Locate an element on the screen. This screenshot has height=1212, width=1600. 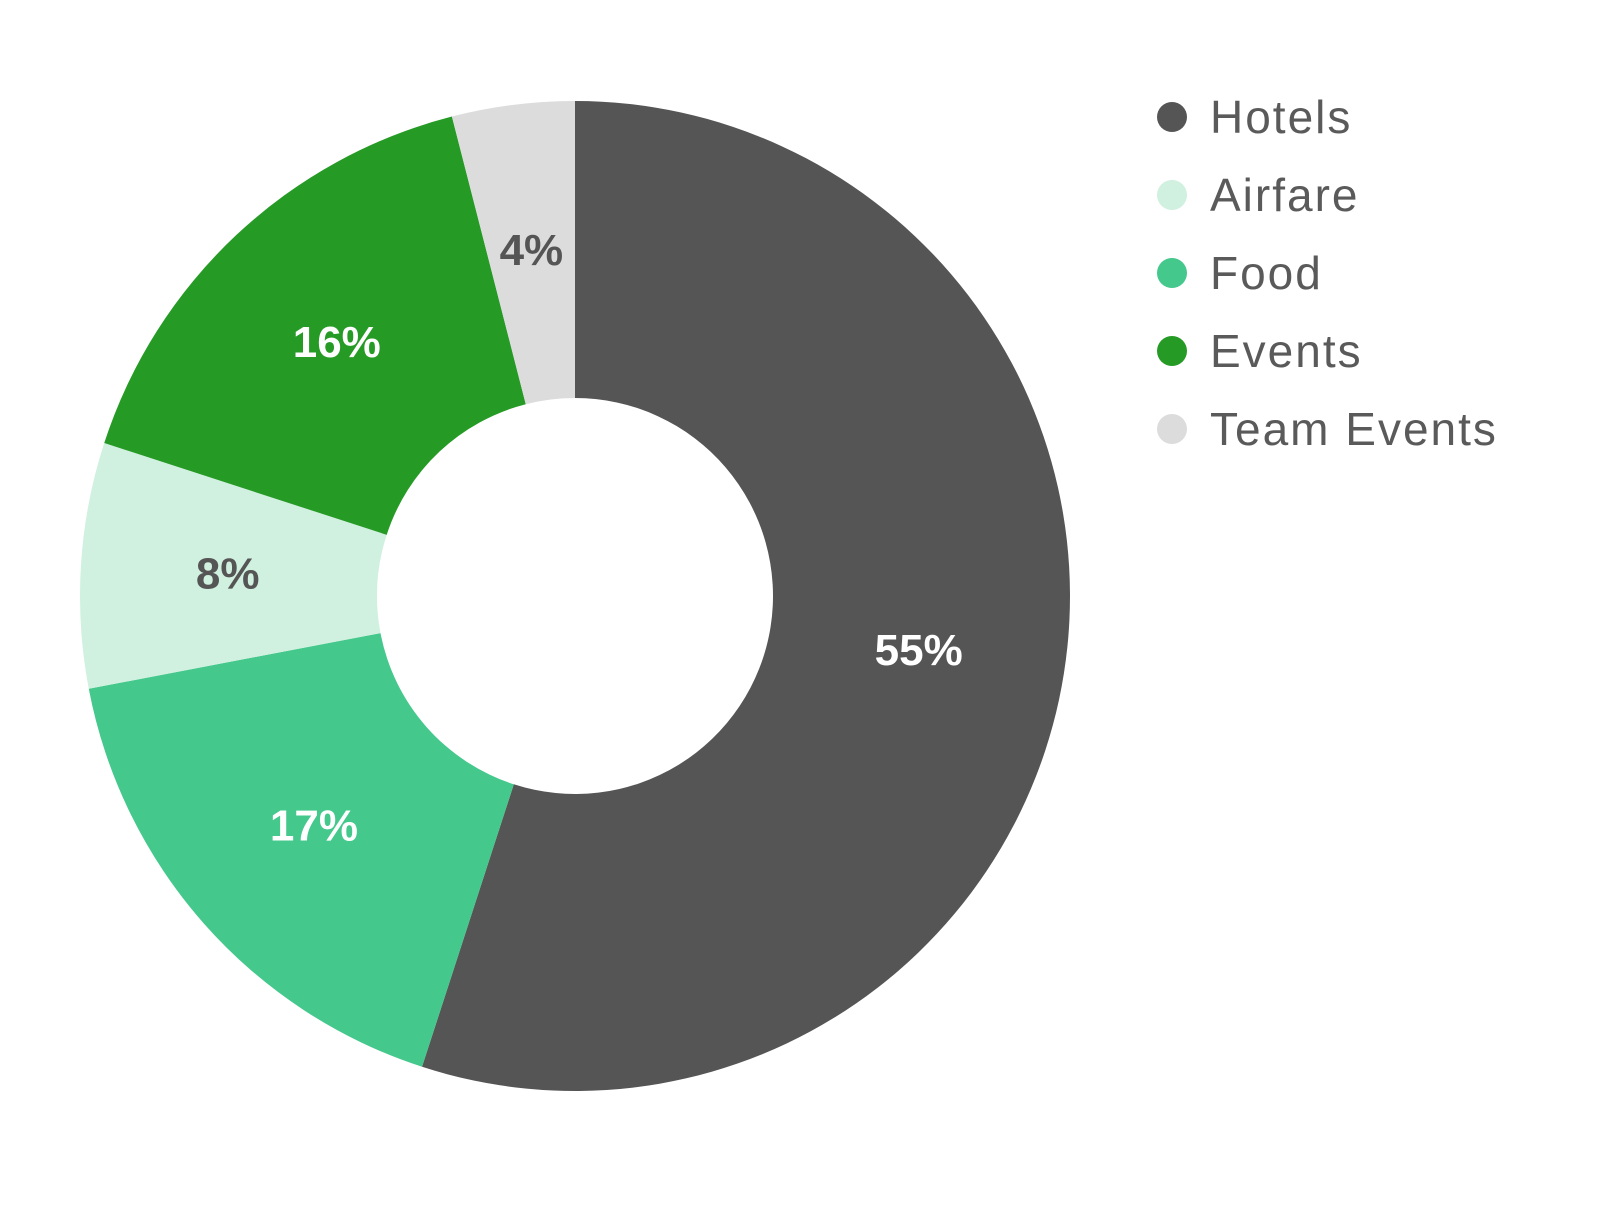
legend-swatch-hotels is located at coordinates (1172, 117).